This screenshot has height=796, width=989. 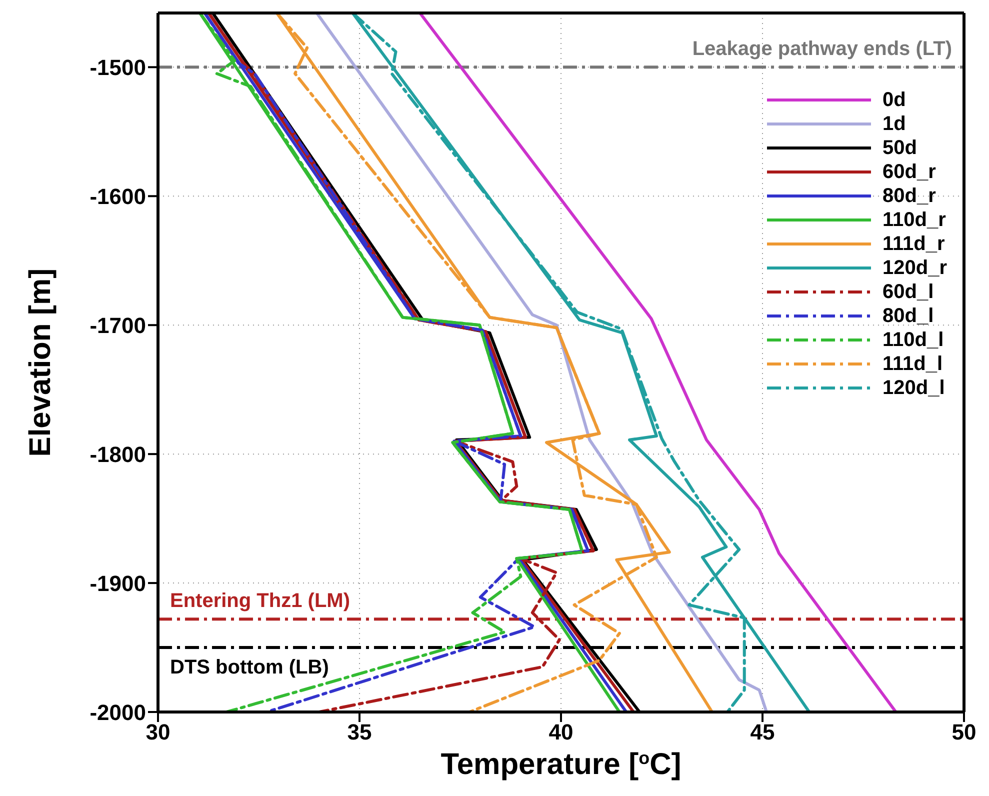 What do you see at coordinates (260, 601) in the screenshot?
I see `ref-line-label: Entering Thz1 (LM)` at bounding box center [260, 601].